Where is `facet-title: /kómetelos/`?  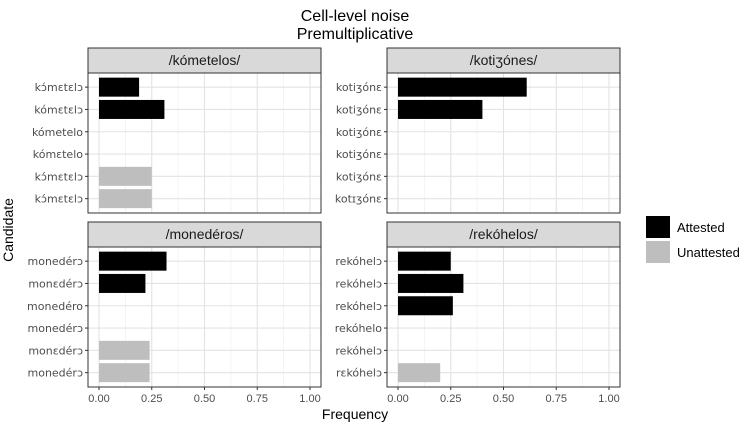
facet-title: /kómetelos/ is located at coordinates (205, 60).